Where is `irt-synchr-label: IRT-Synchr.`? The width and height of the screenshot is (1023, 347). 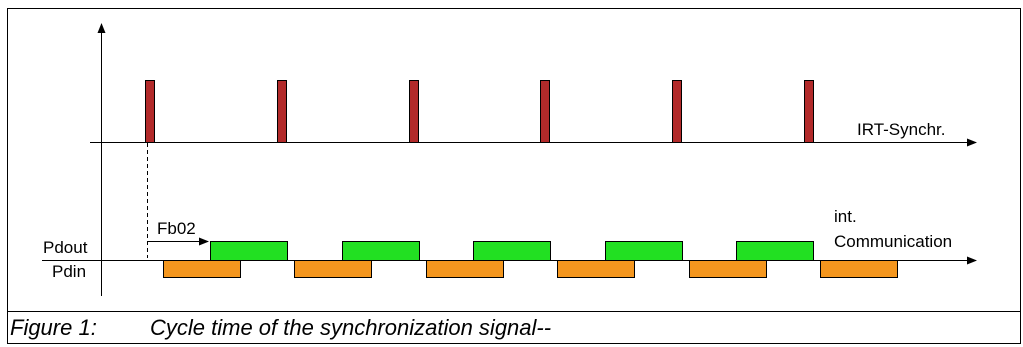 irt-synchr-label: IRT-Synchr. is located at coordinates (901, 129).